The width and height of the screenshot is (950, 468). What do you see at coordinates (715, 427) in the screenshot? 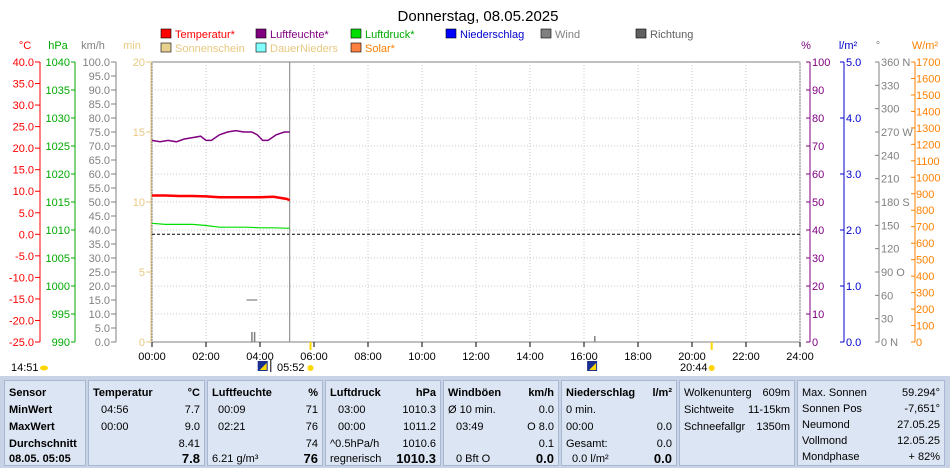
I see `snowline-label: Schneefallgr` at bounding box center [715, 427].